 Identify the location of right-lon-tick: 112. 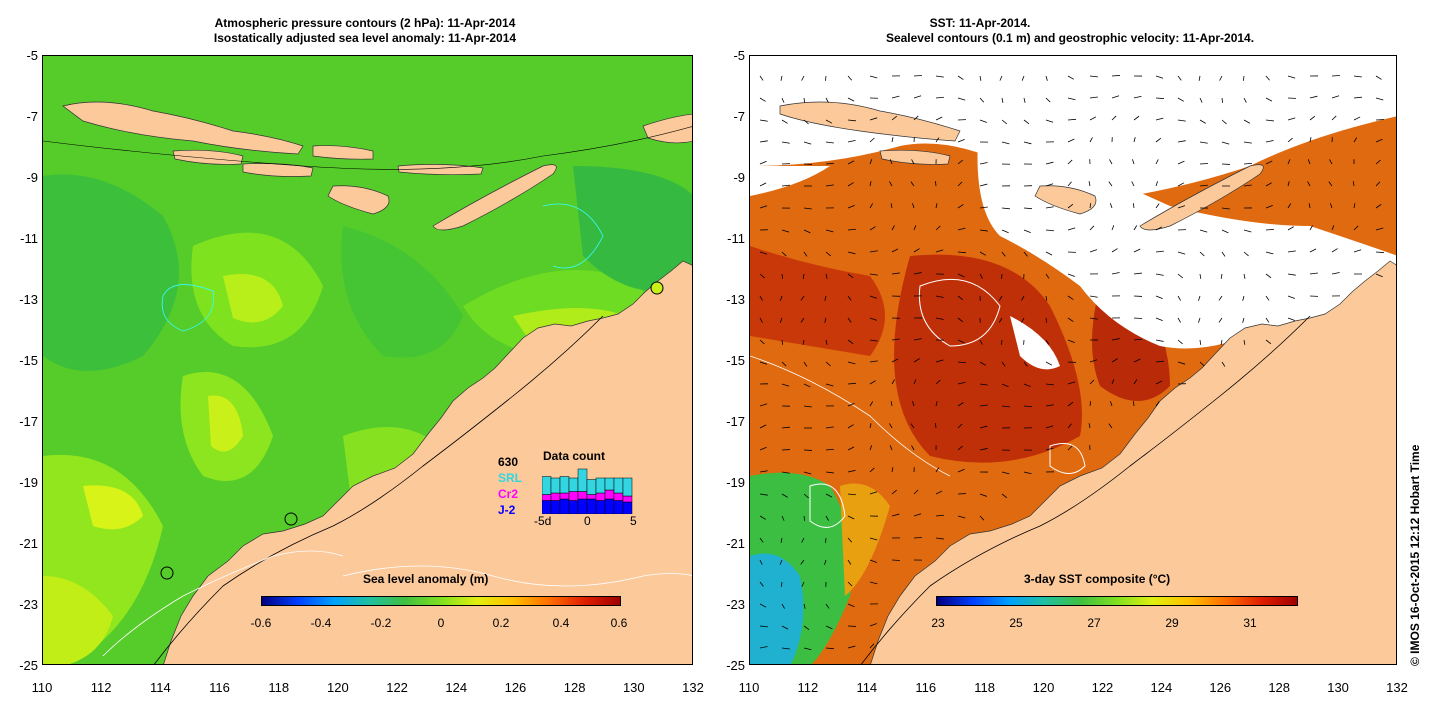
(808, 687).